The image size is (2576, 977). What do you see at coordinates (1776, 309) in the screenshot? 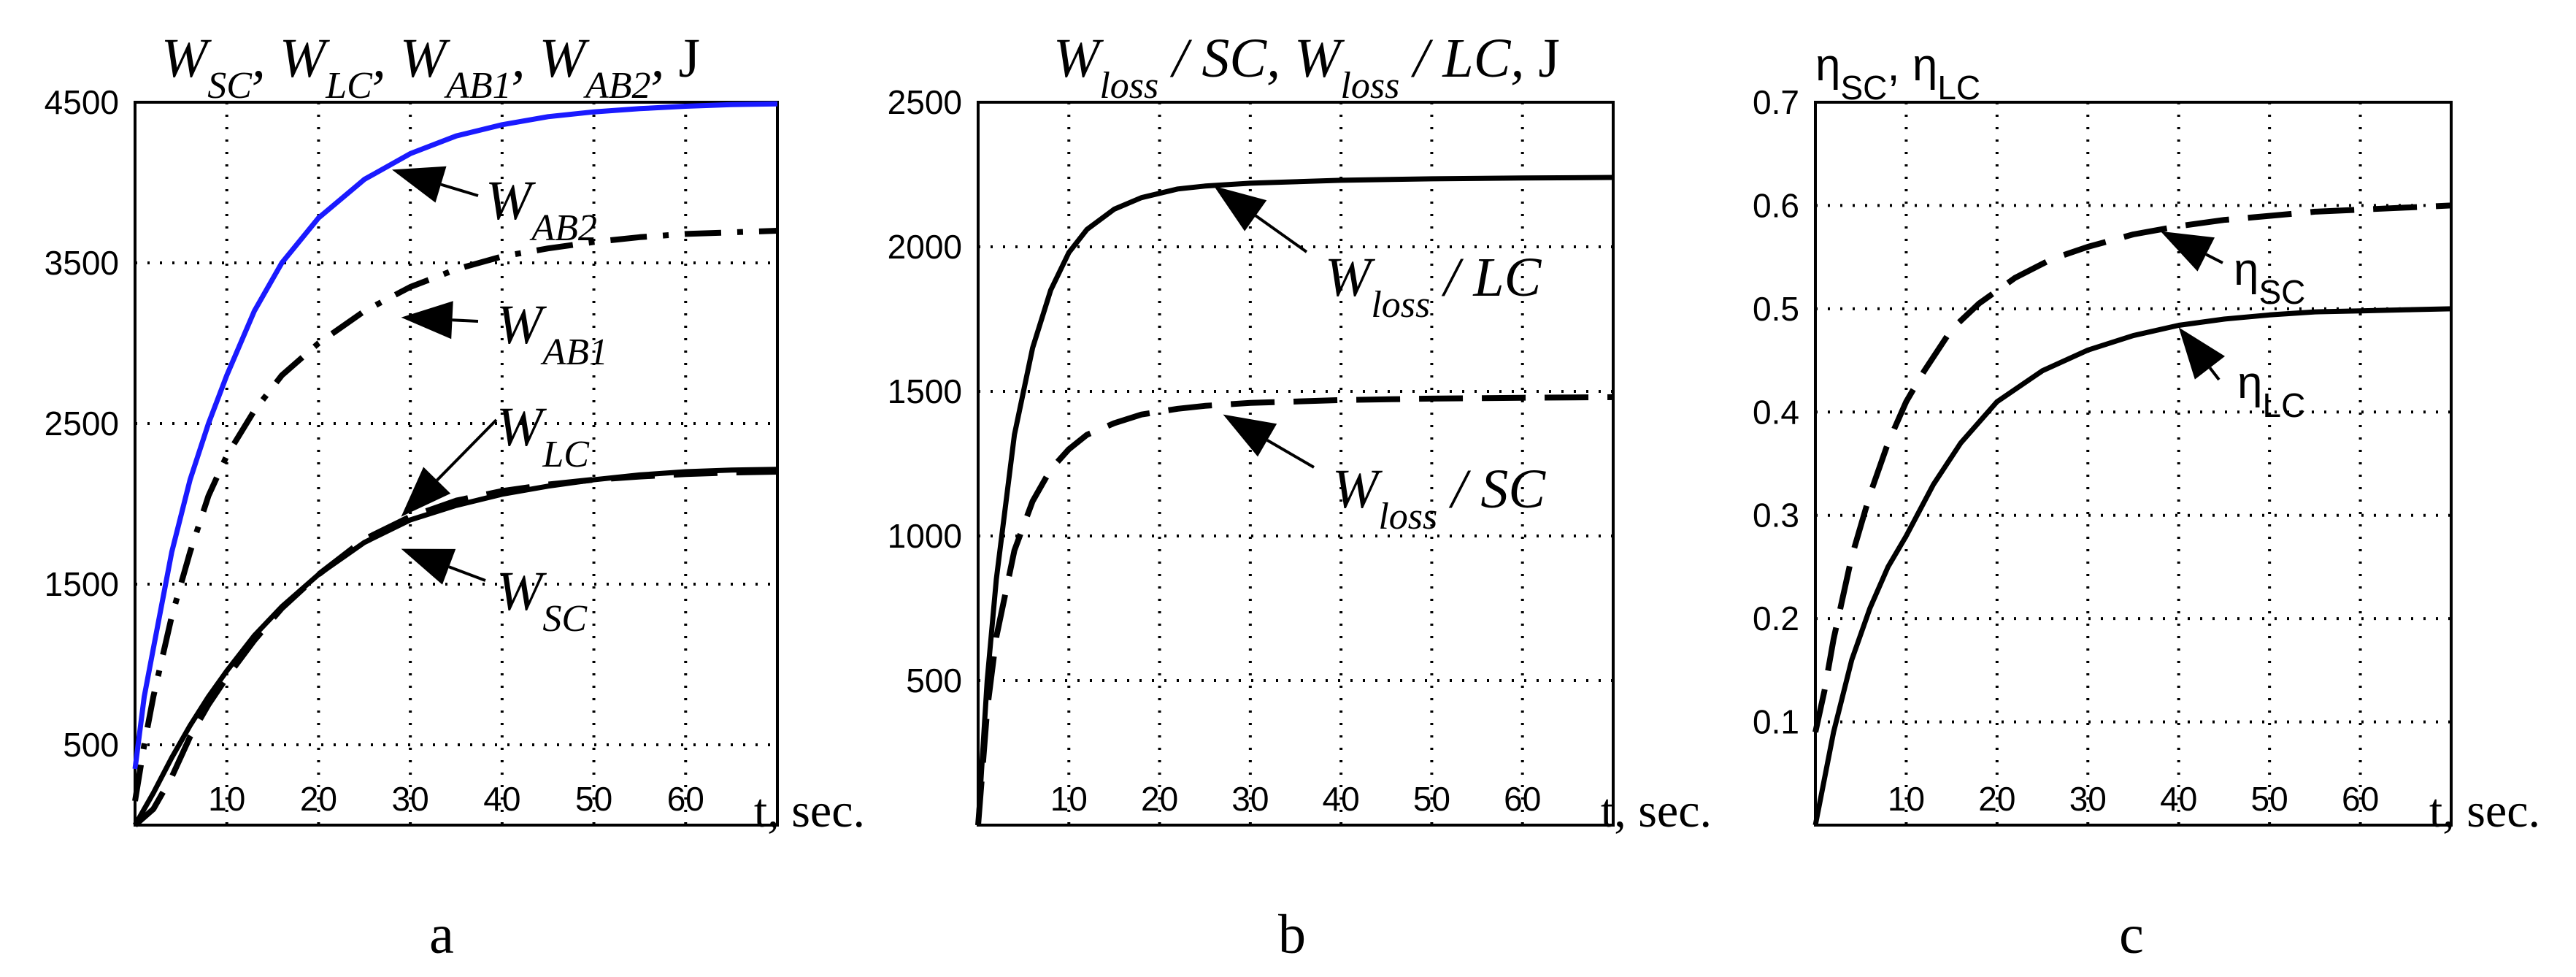
I see `y-tick-label: 0.5` at bounding box center [1776, 309].